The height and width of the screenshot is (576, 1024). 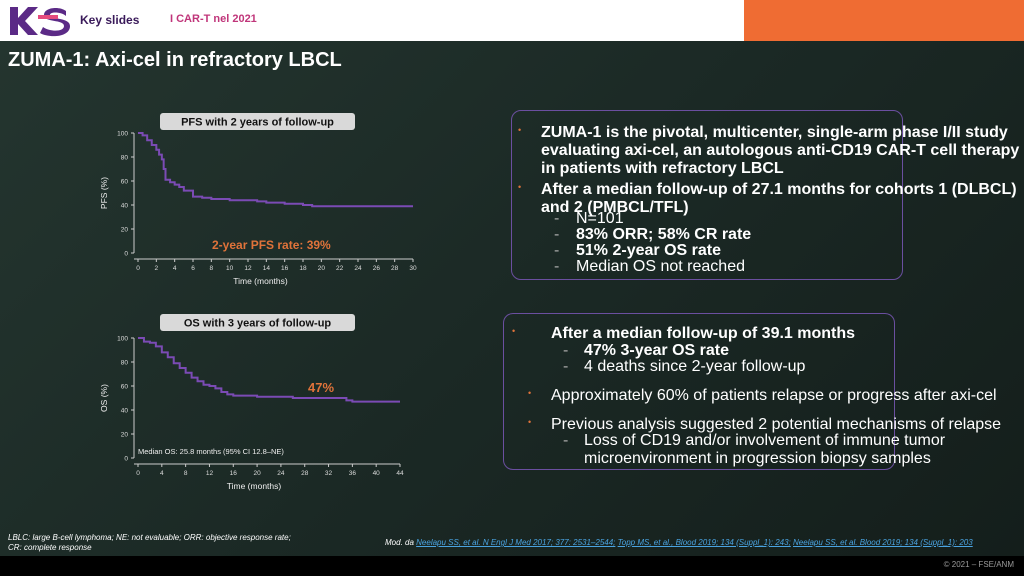 I want to click on x-tick-label: 10, so click(x=230, y=268).